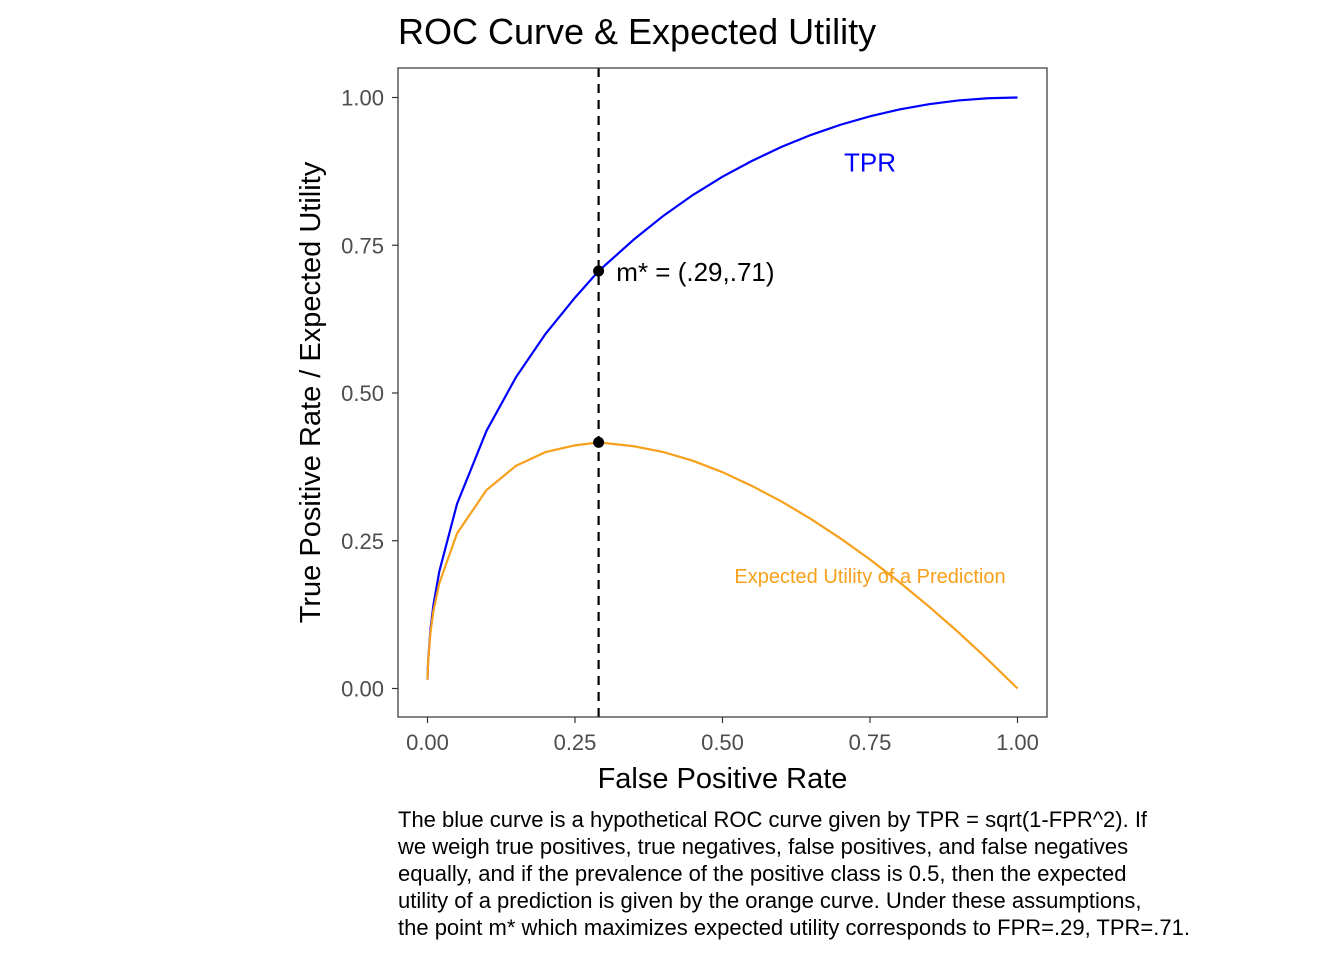  I want to click on x-axis-label: False Positive Rate, so click(723, 779).